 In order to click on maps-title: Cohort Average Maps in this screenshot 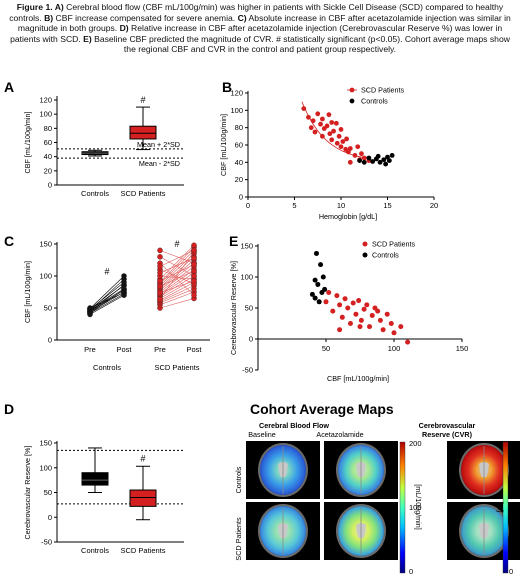, I will do `click(322, 409)`.